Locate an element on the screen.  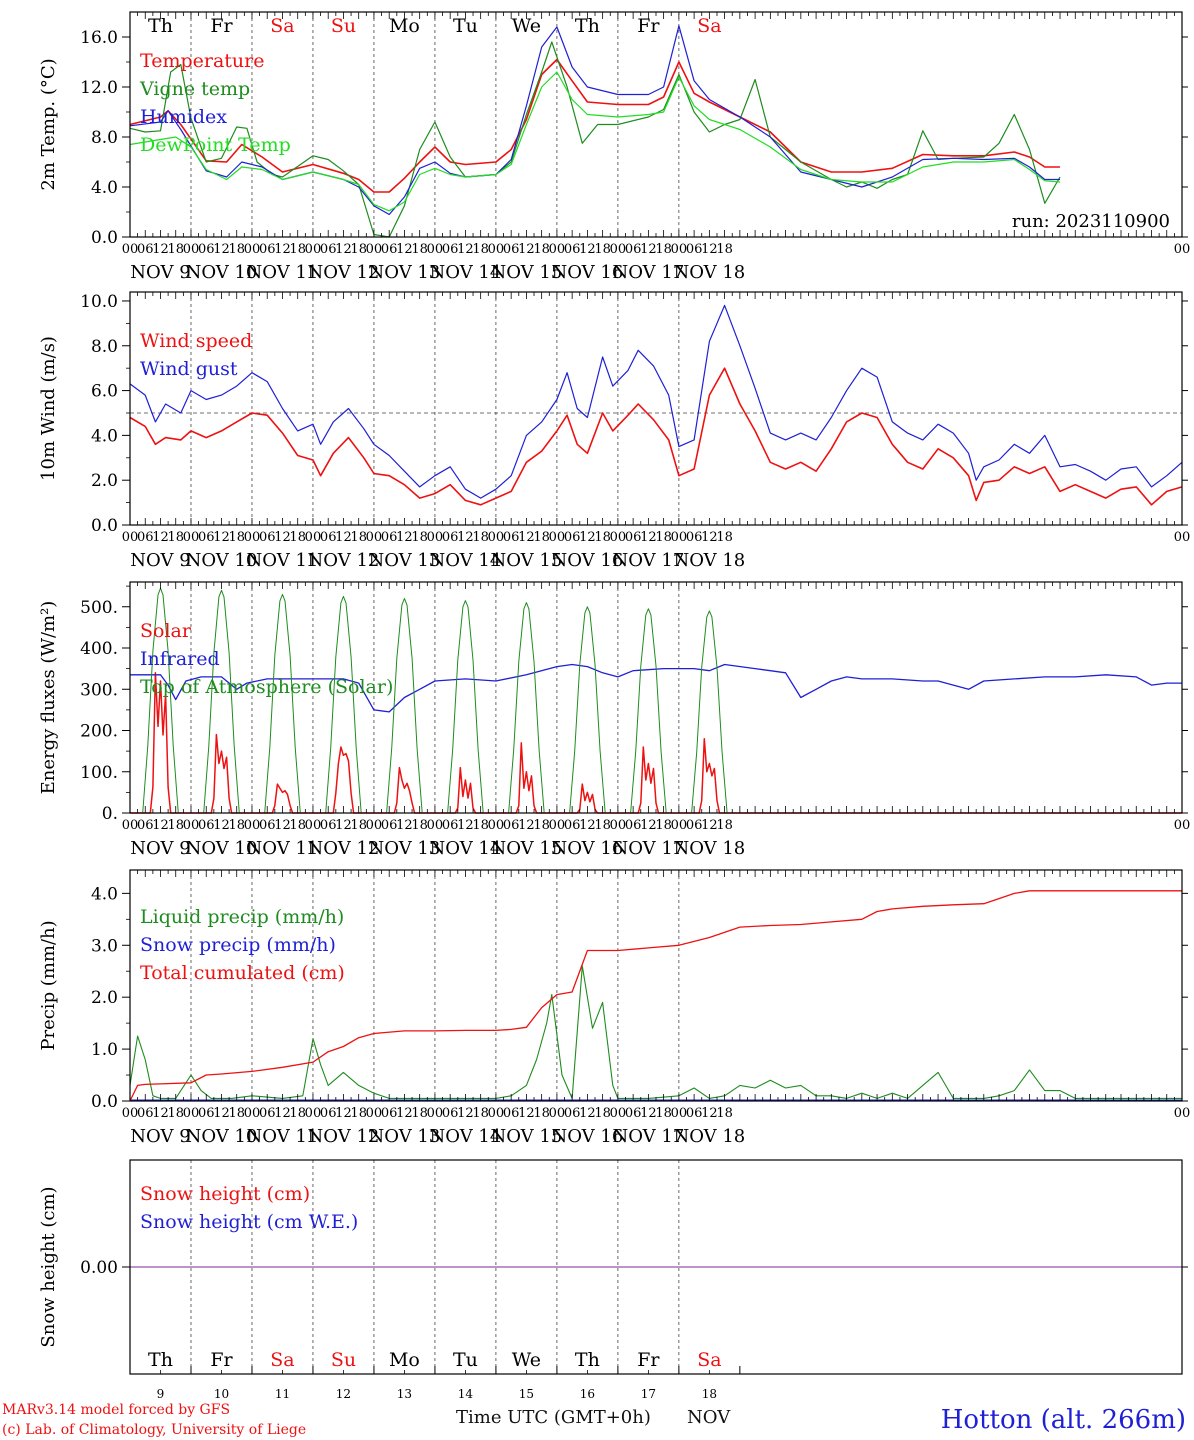
legend-entry: Vigne temp is located at coordinates (194, 89).